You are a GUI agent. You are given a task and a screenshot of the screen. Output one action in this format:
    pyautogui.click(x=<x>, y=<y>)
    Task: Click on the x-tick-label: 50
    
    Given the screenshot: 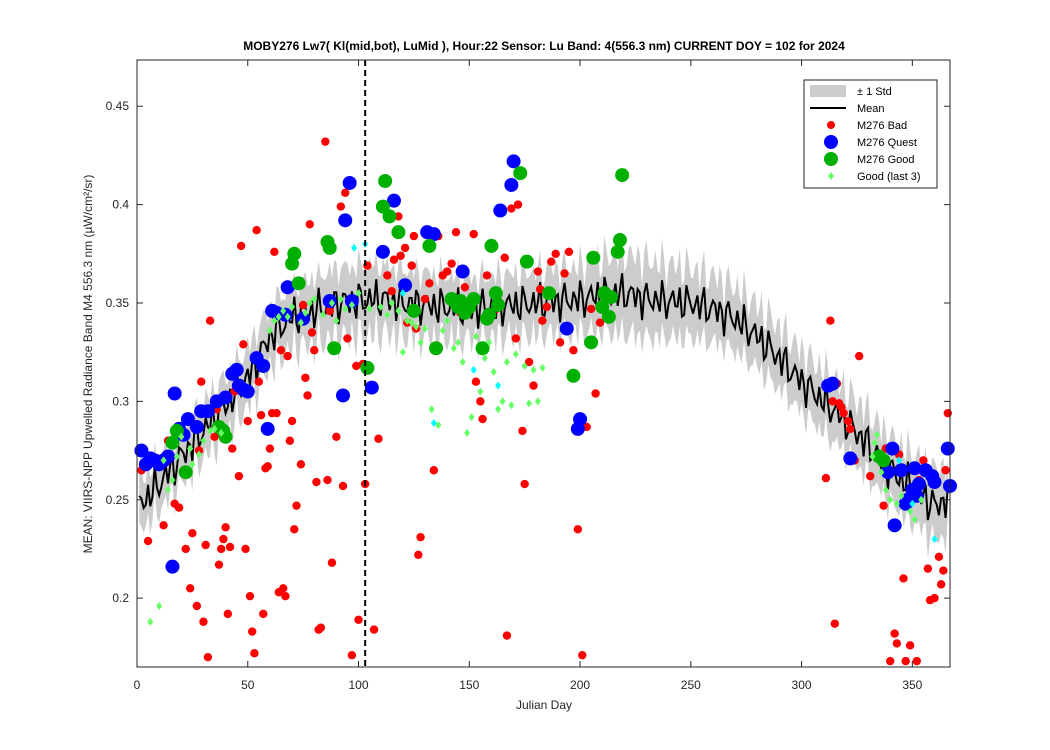 What is the action you would take?
    pyautogui.click(x=248, y=685)
    